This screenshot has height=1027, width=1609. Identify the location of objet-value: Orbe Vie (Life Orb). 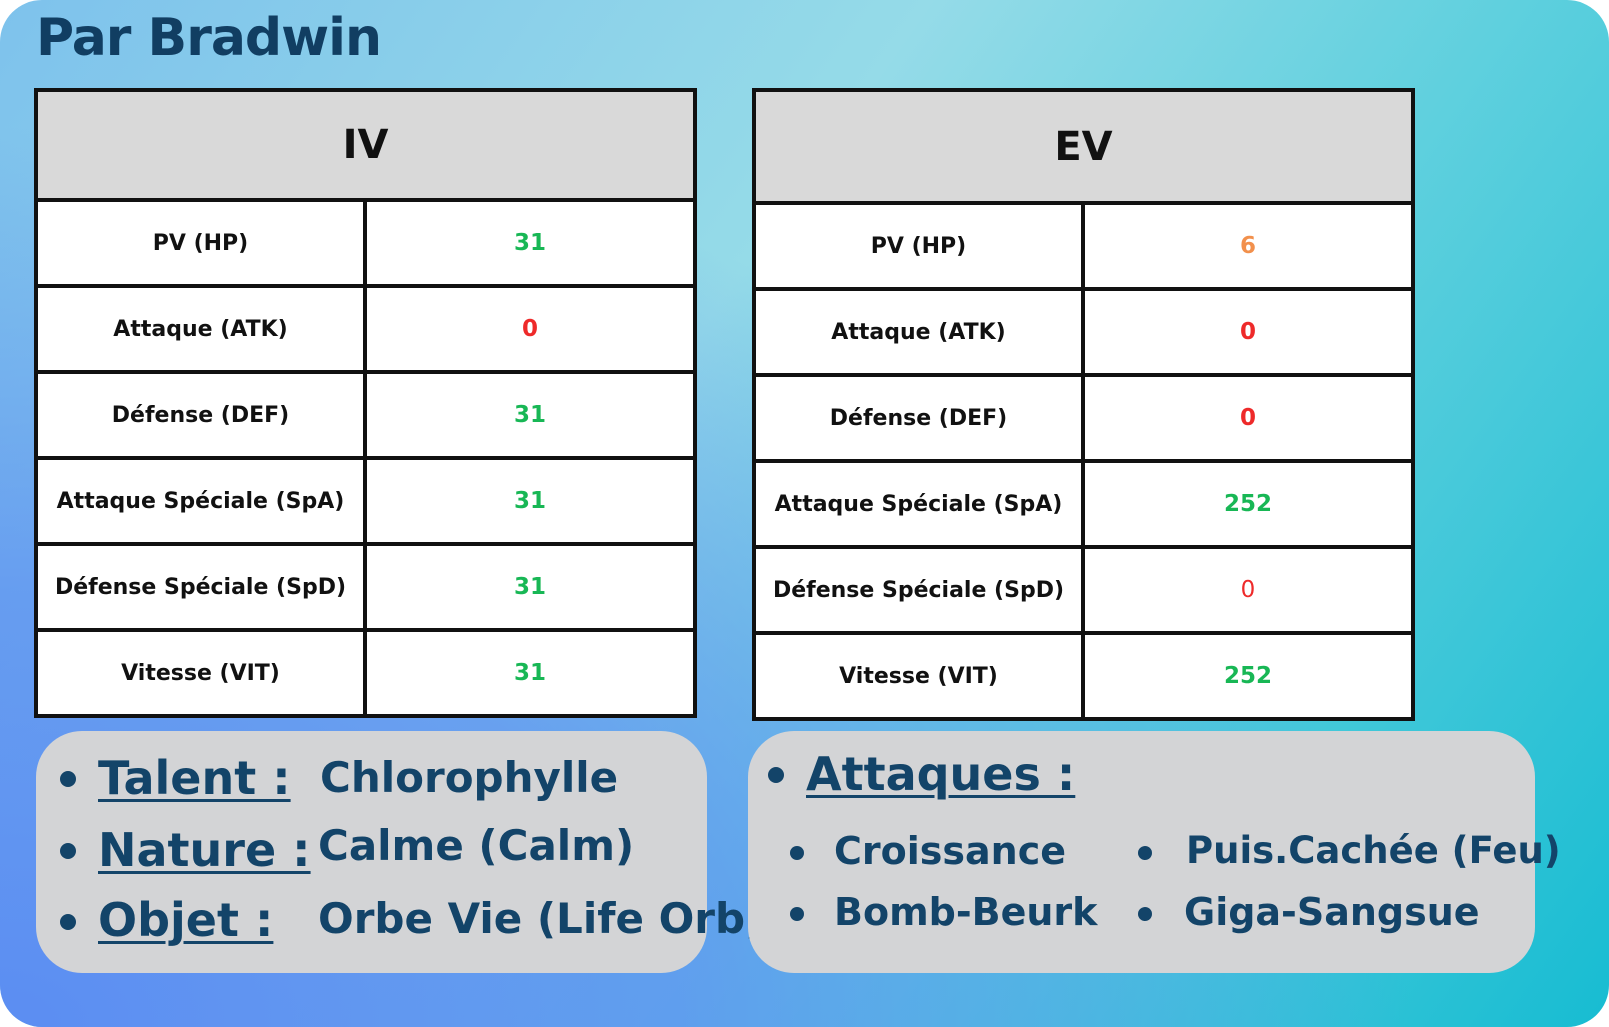
(541, 918).